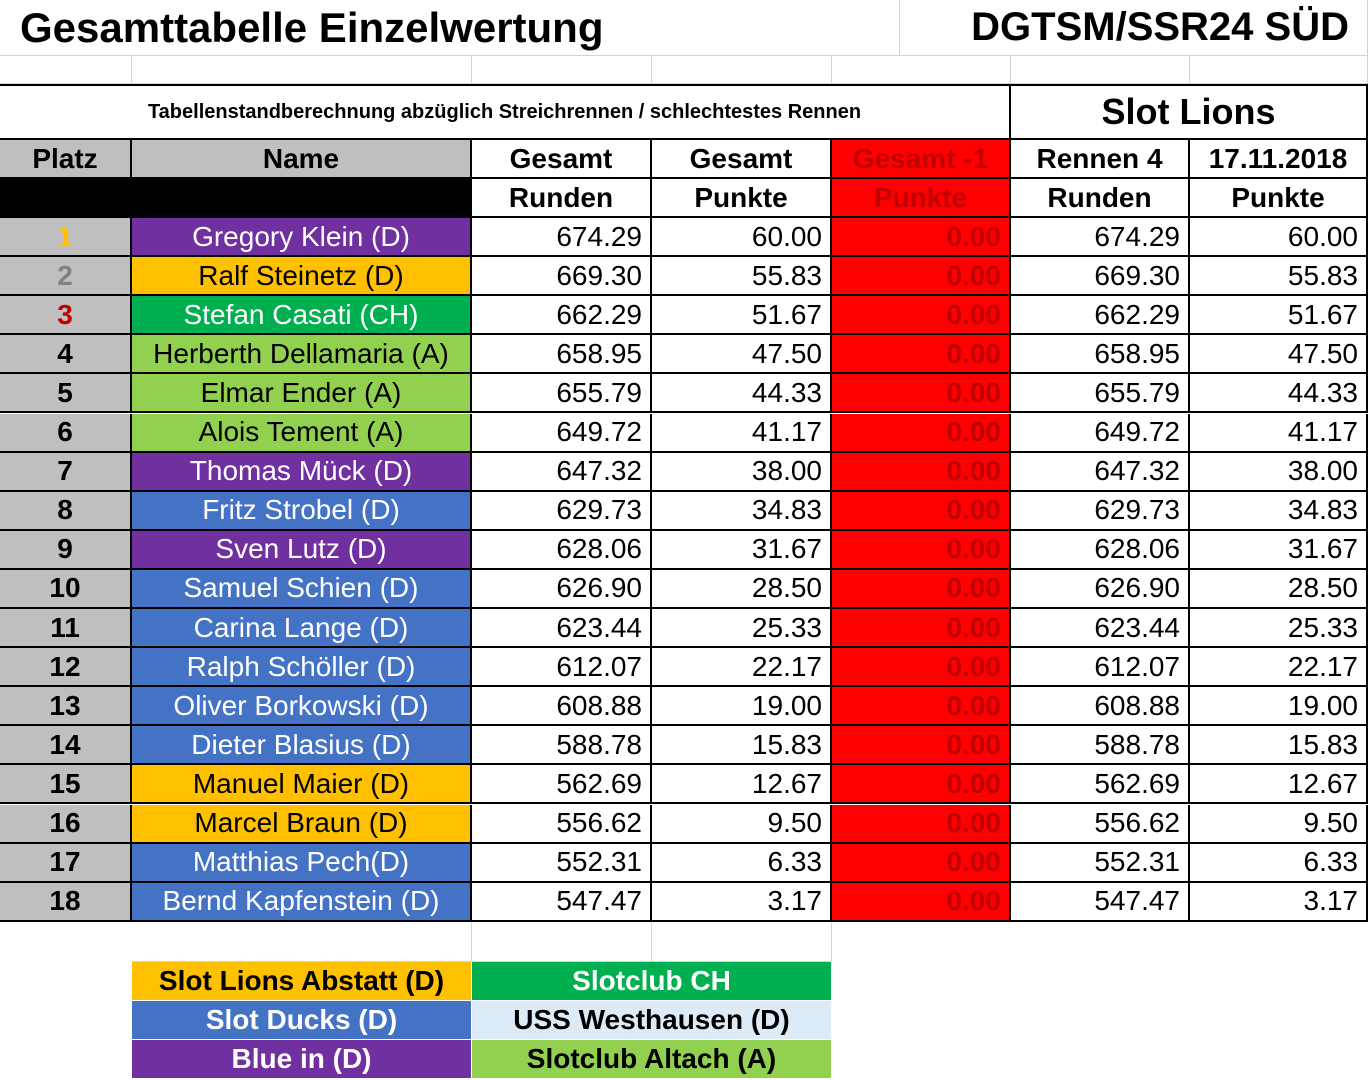 The height and width of the screenshot is (1080, 1370). Describe the element at coordinates (302, 550) in the screenshot. I see `driver-name: Sven Lutz (D)` at that location.